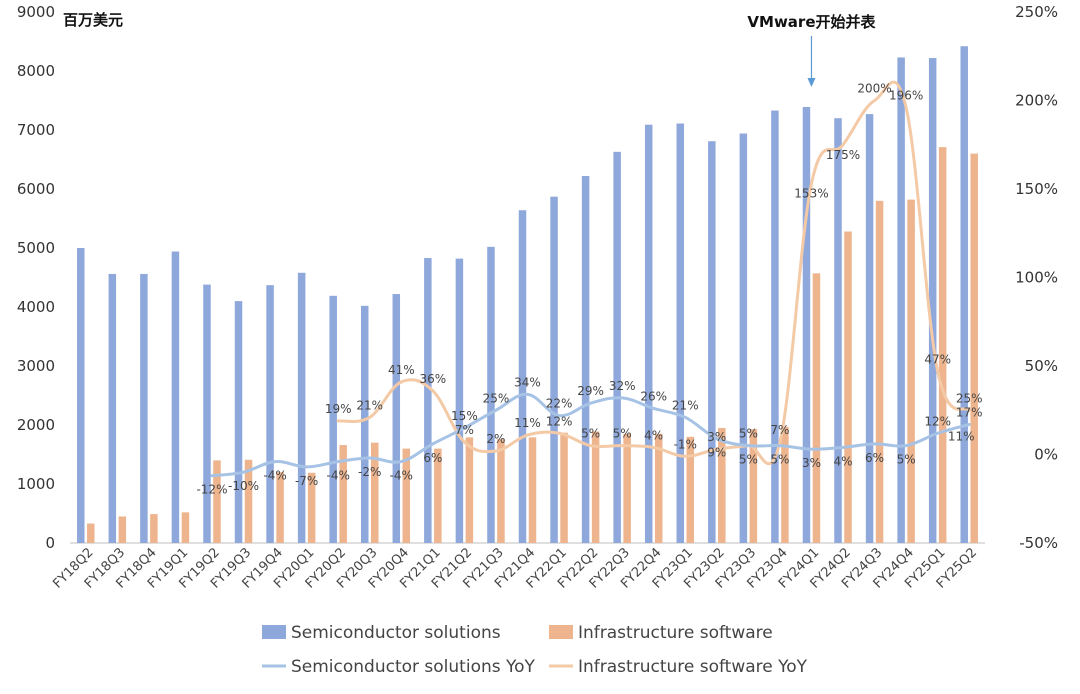 This screenshot has height=694, width=1080. What do you see at coordinates (274, 632) in the screenshot?
I see `legend-swatch` at bounding box center [274, 632].